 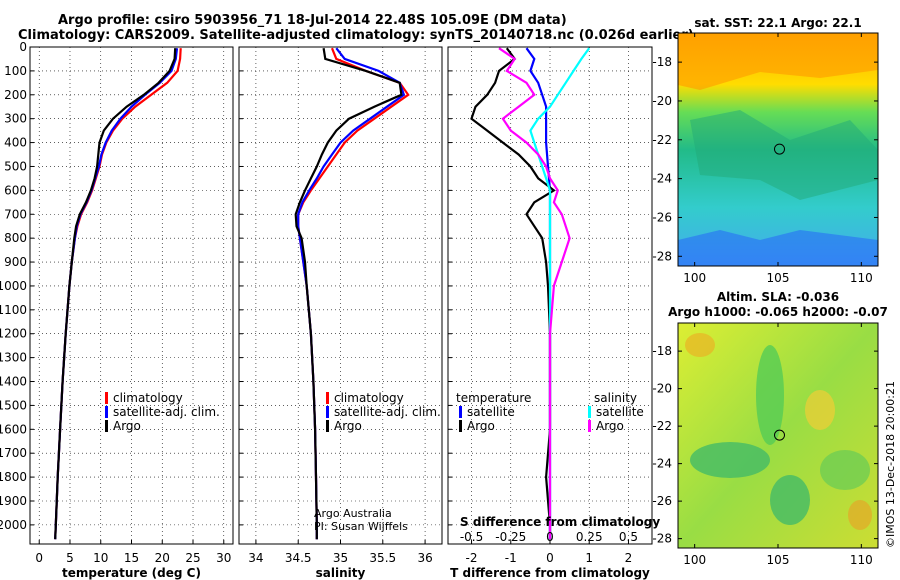 What do you see at coordinates (106, 426) in the screenshot?
I see `legend-swatch-argo` at bounding box center [106, 426].